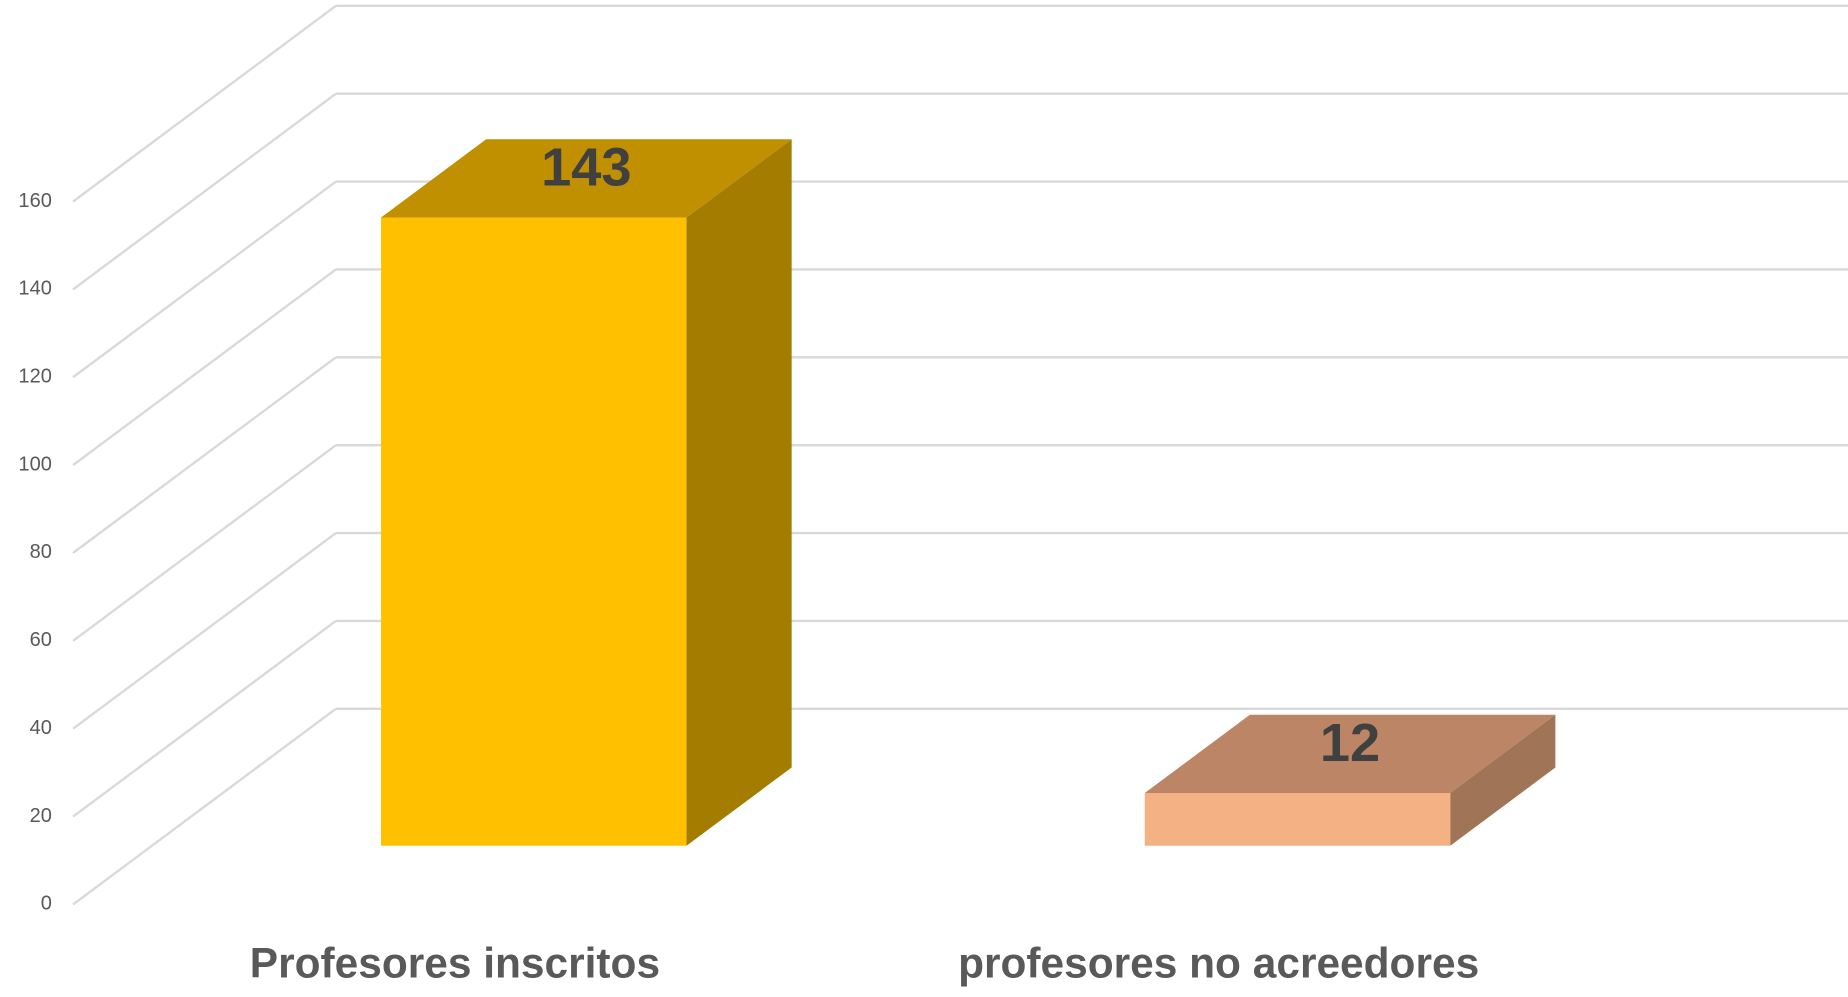 Image resolution: width=1848 pixels, height=997 pixels. I want to click on y-tick-label: 160, so click(34, 201).